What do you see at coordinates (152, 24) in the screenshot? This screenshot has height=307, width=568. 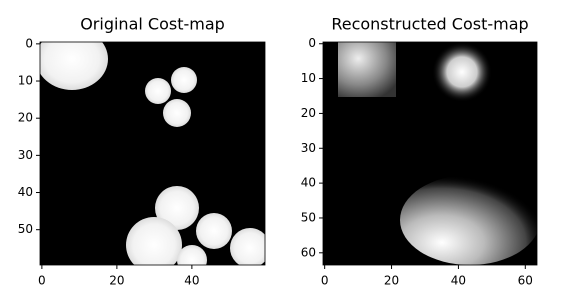 I see `chart-title: Original Cost-map` at bounding box center [152, 24].